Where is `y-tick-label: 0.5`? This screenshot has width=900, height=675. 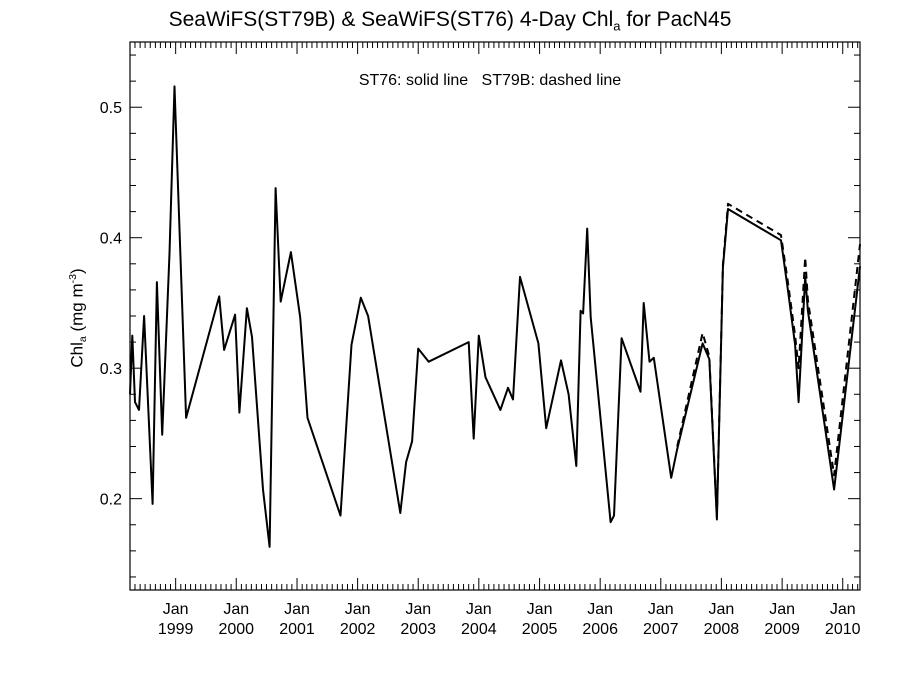
y-tick-label: 0.5 is located at coordinates (111, 108).